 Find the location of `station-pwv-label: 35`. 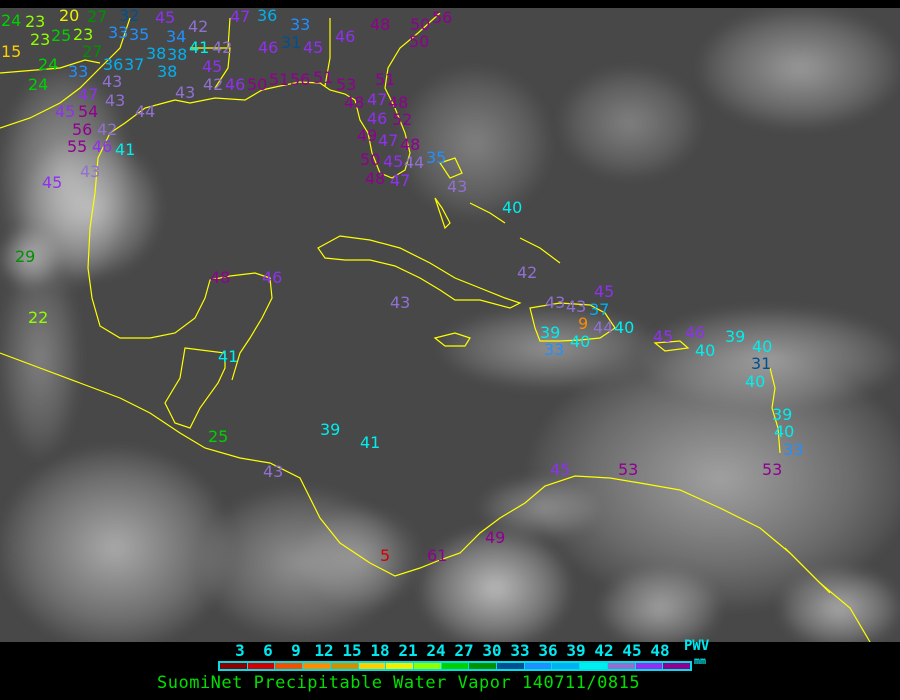

station-pwv-label: 35 is located at coordinates (139, 34).